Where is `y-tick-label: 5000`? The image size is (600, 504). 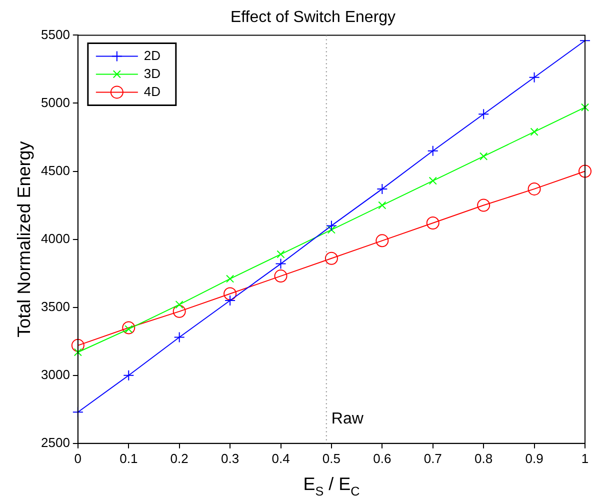
y-tick-label: 5000 is located at coordinates (55, 102).